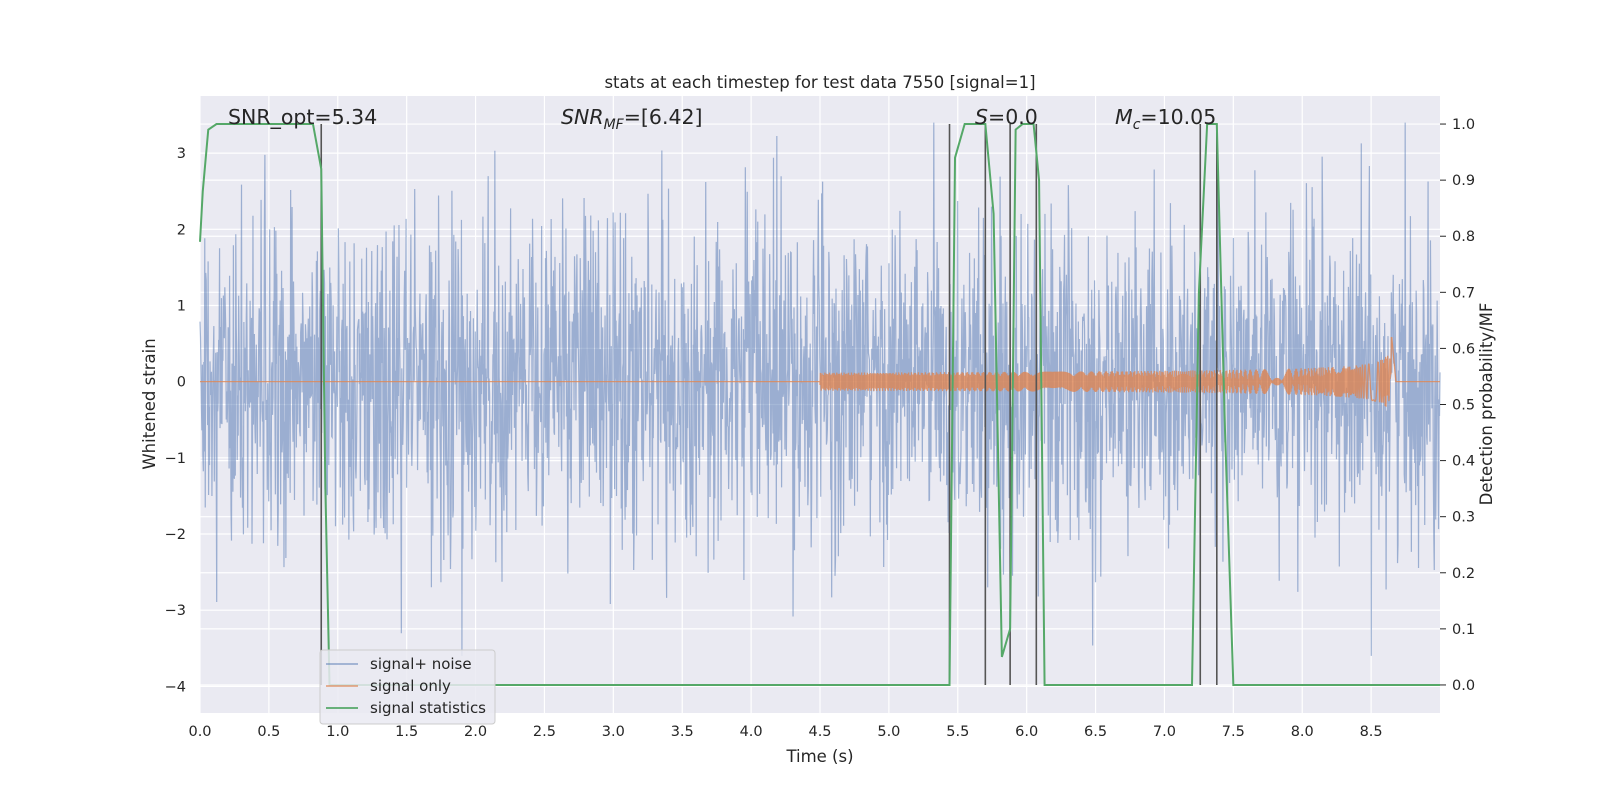 The image size is (1600, 800). Describe the element at coordinates (337, 732) in the screenshot. I see `x-tick-label: 1.0` at that location.